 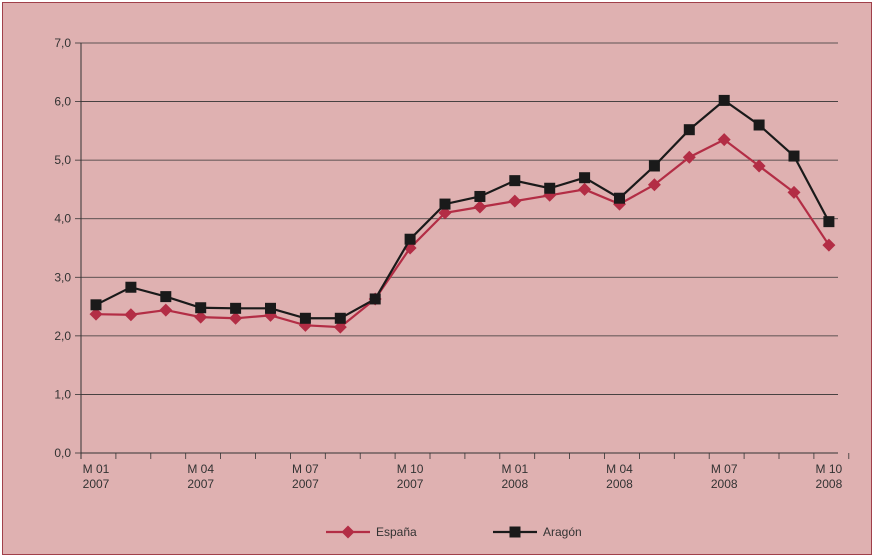 I want to click on y-tick-label: 5,0, so click(x=62, y=160).